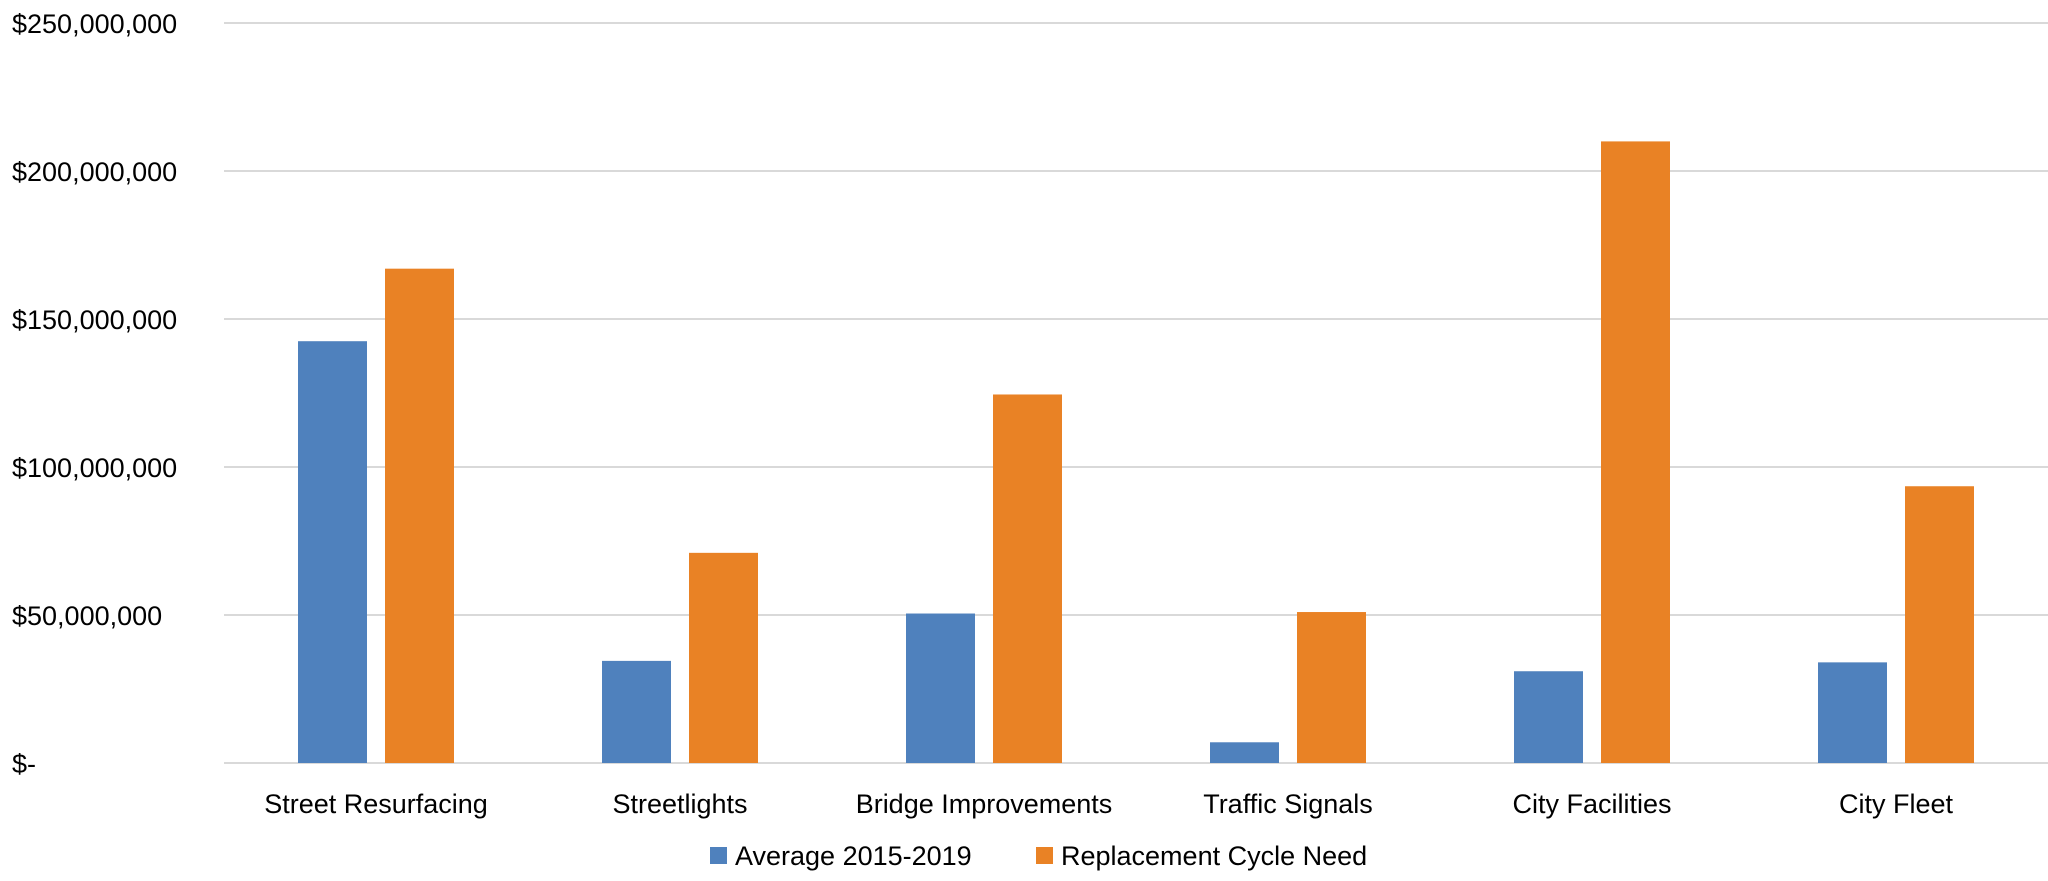 This screenshot has height=881, width=2048. I want to click on y-tick-label: $-, so click(24, 764).